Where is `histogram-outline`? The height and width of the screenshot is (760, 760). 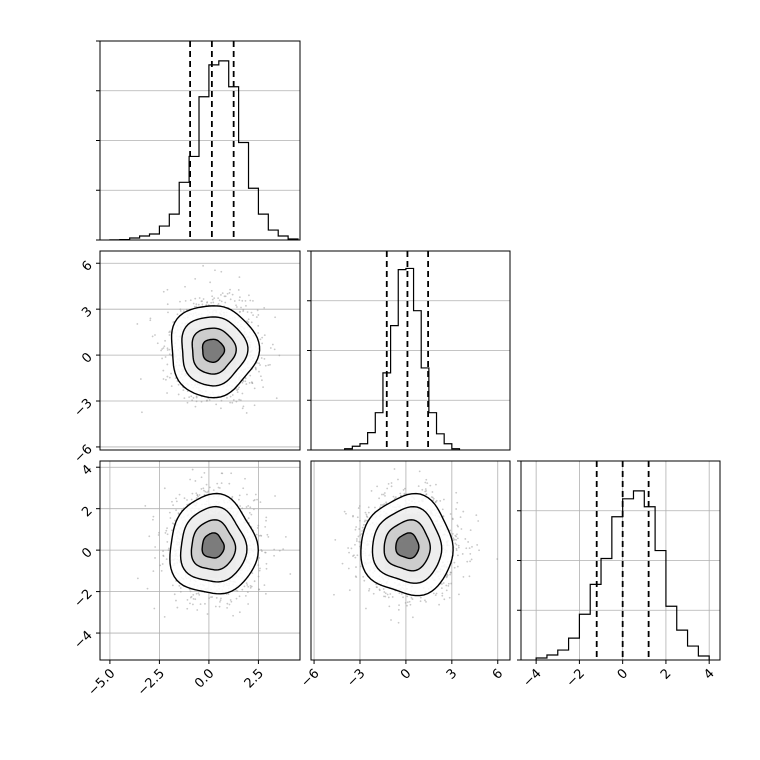 histogram-outline is located at coordinates (402, 358).